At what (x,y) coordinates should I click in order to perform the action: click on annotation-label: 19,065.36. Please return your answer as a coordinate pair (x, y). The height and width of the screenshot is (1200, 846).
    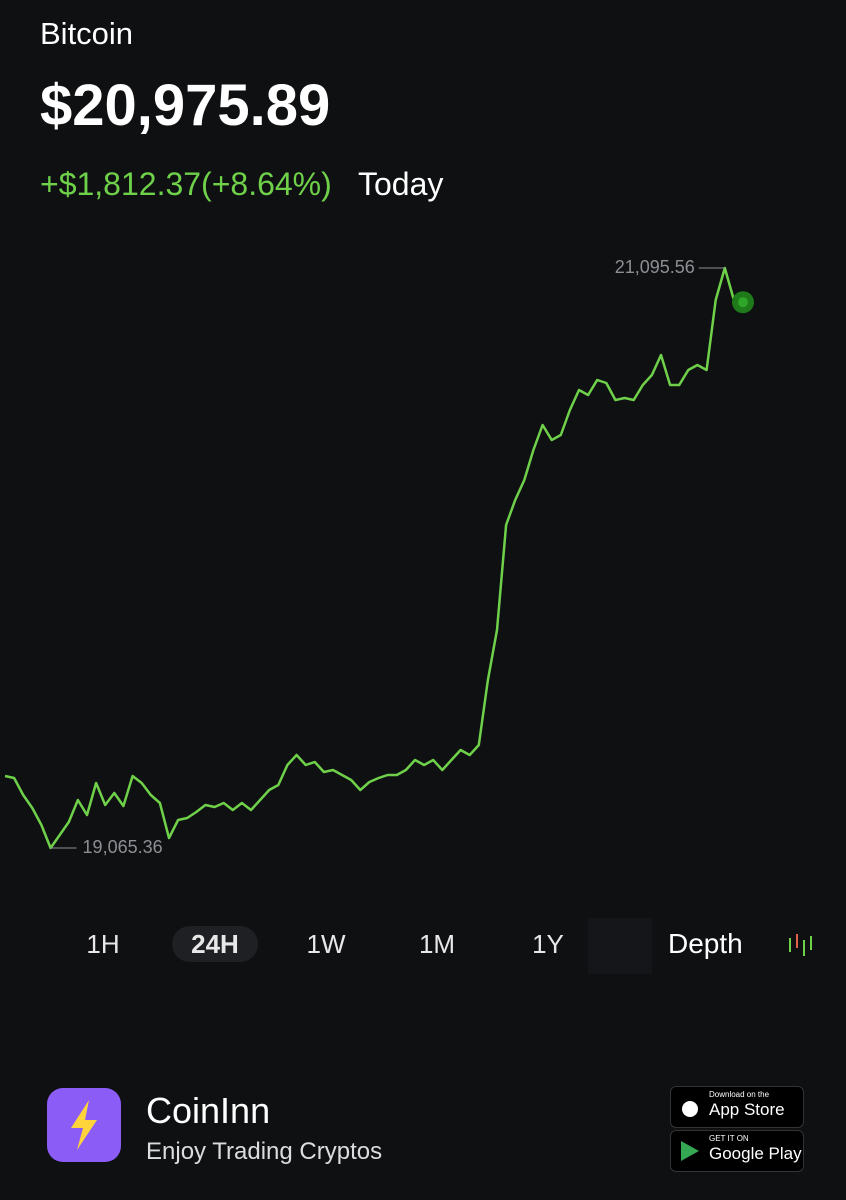
    Looking at the image, I should click on (123, 847).